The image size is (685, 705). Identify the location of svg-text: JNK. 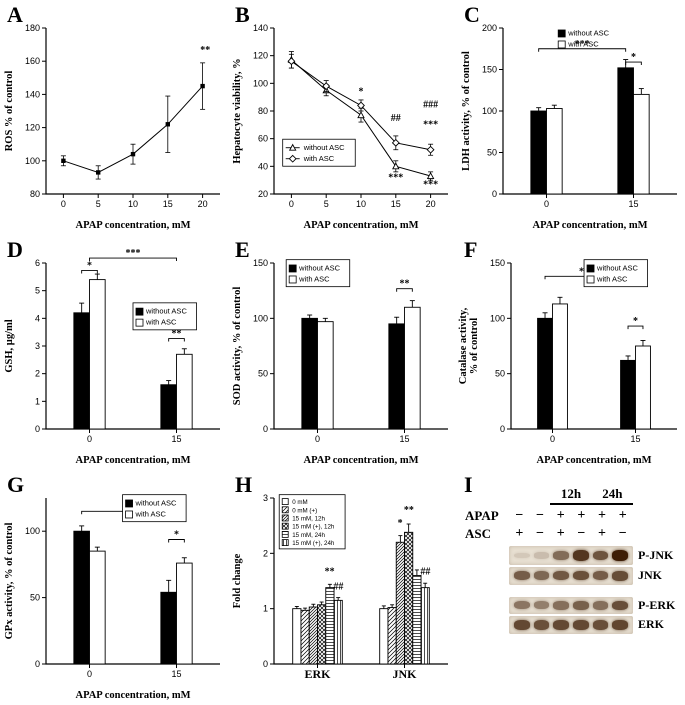
(405, 674).